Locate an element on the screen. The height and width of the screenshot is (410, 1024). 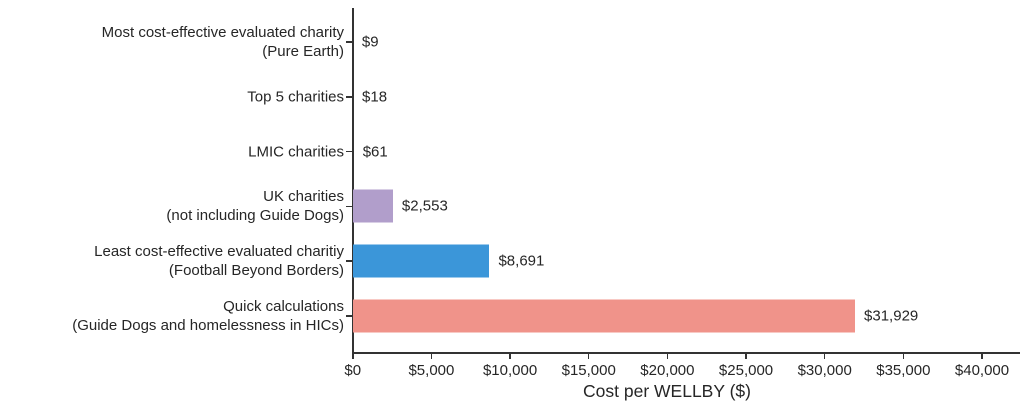
value-label: $31,929 is located at coordinates (891, 316).